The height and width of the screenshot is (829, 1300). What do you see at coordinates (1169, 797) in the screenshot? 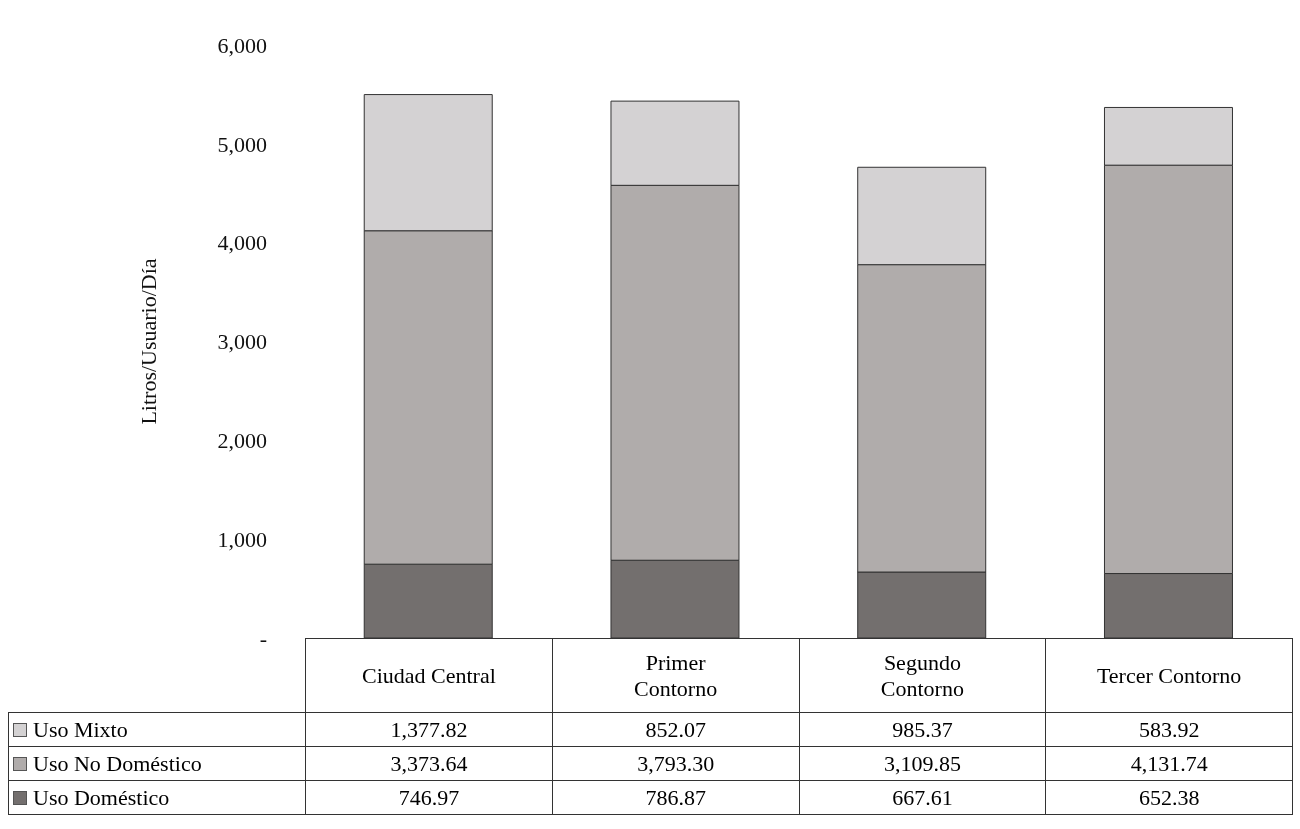
I see `data-label: 652.38` at bounding box center [1169, 797].